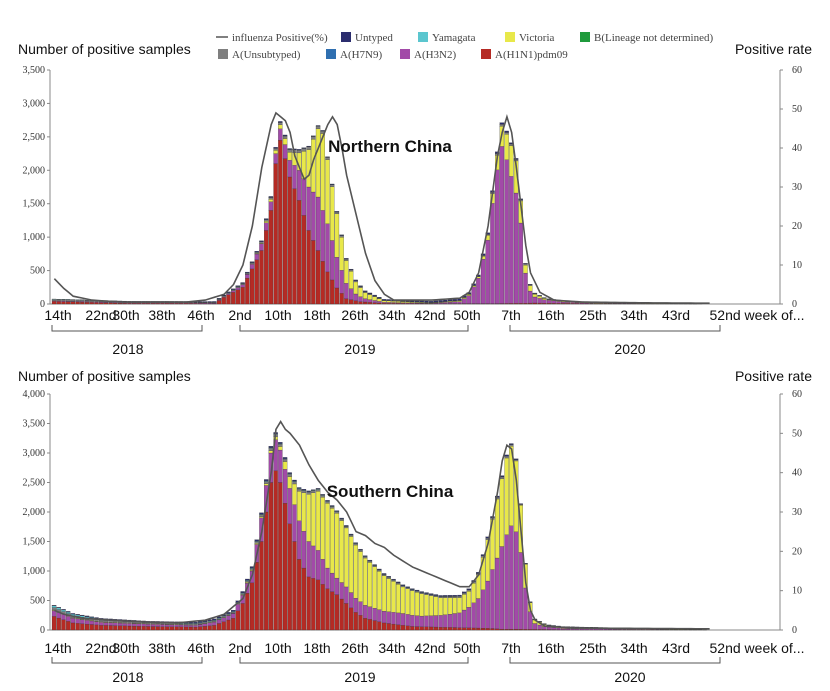 The width and height of the screenshot is (830, 691). What do you see at coordinates (346, 37) in the screenshot?
I see `legend-swatch` at bounding box center [346, 37].